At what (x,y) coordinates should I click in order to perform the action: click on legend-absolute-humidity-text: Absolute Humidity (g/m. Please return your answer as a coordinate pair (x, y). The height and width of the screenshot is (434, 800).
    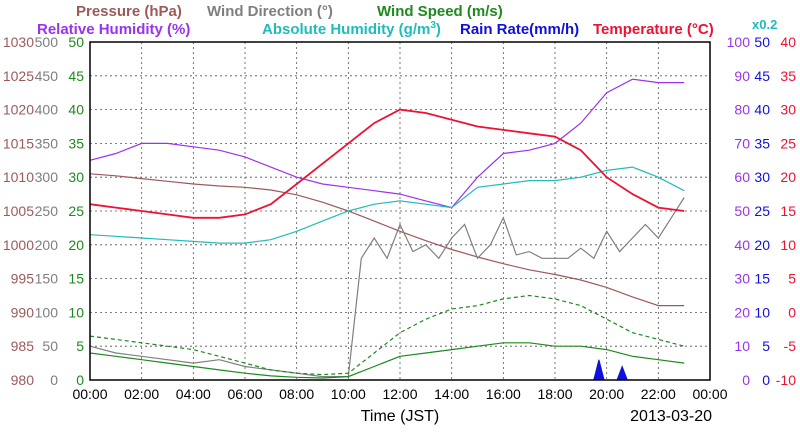
    Looking at the image, I should click on (346, 29).